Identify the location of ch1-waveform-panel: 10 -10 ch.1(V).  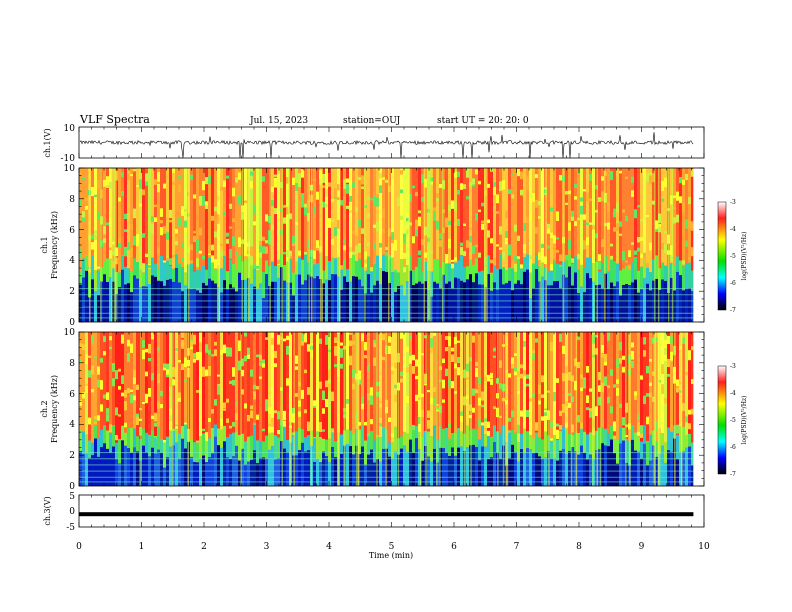
(374, 144).